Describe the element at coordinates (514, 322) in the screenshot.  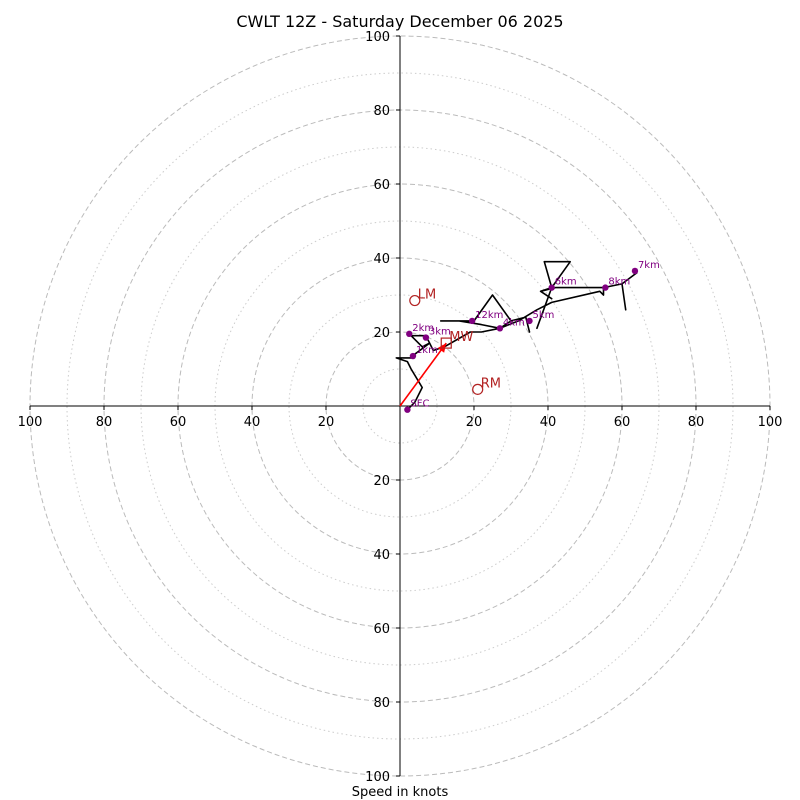
I see `height-label-4km: 4km` at that location.